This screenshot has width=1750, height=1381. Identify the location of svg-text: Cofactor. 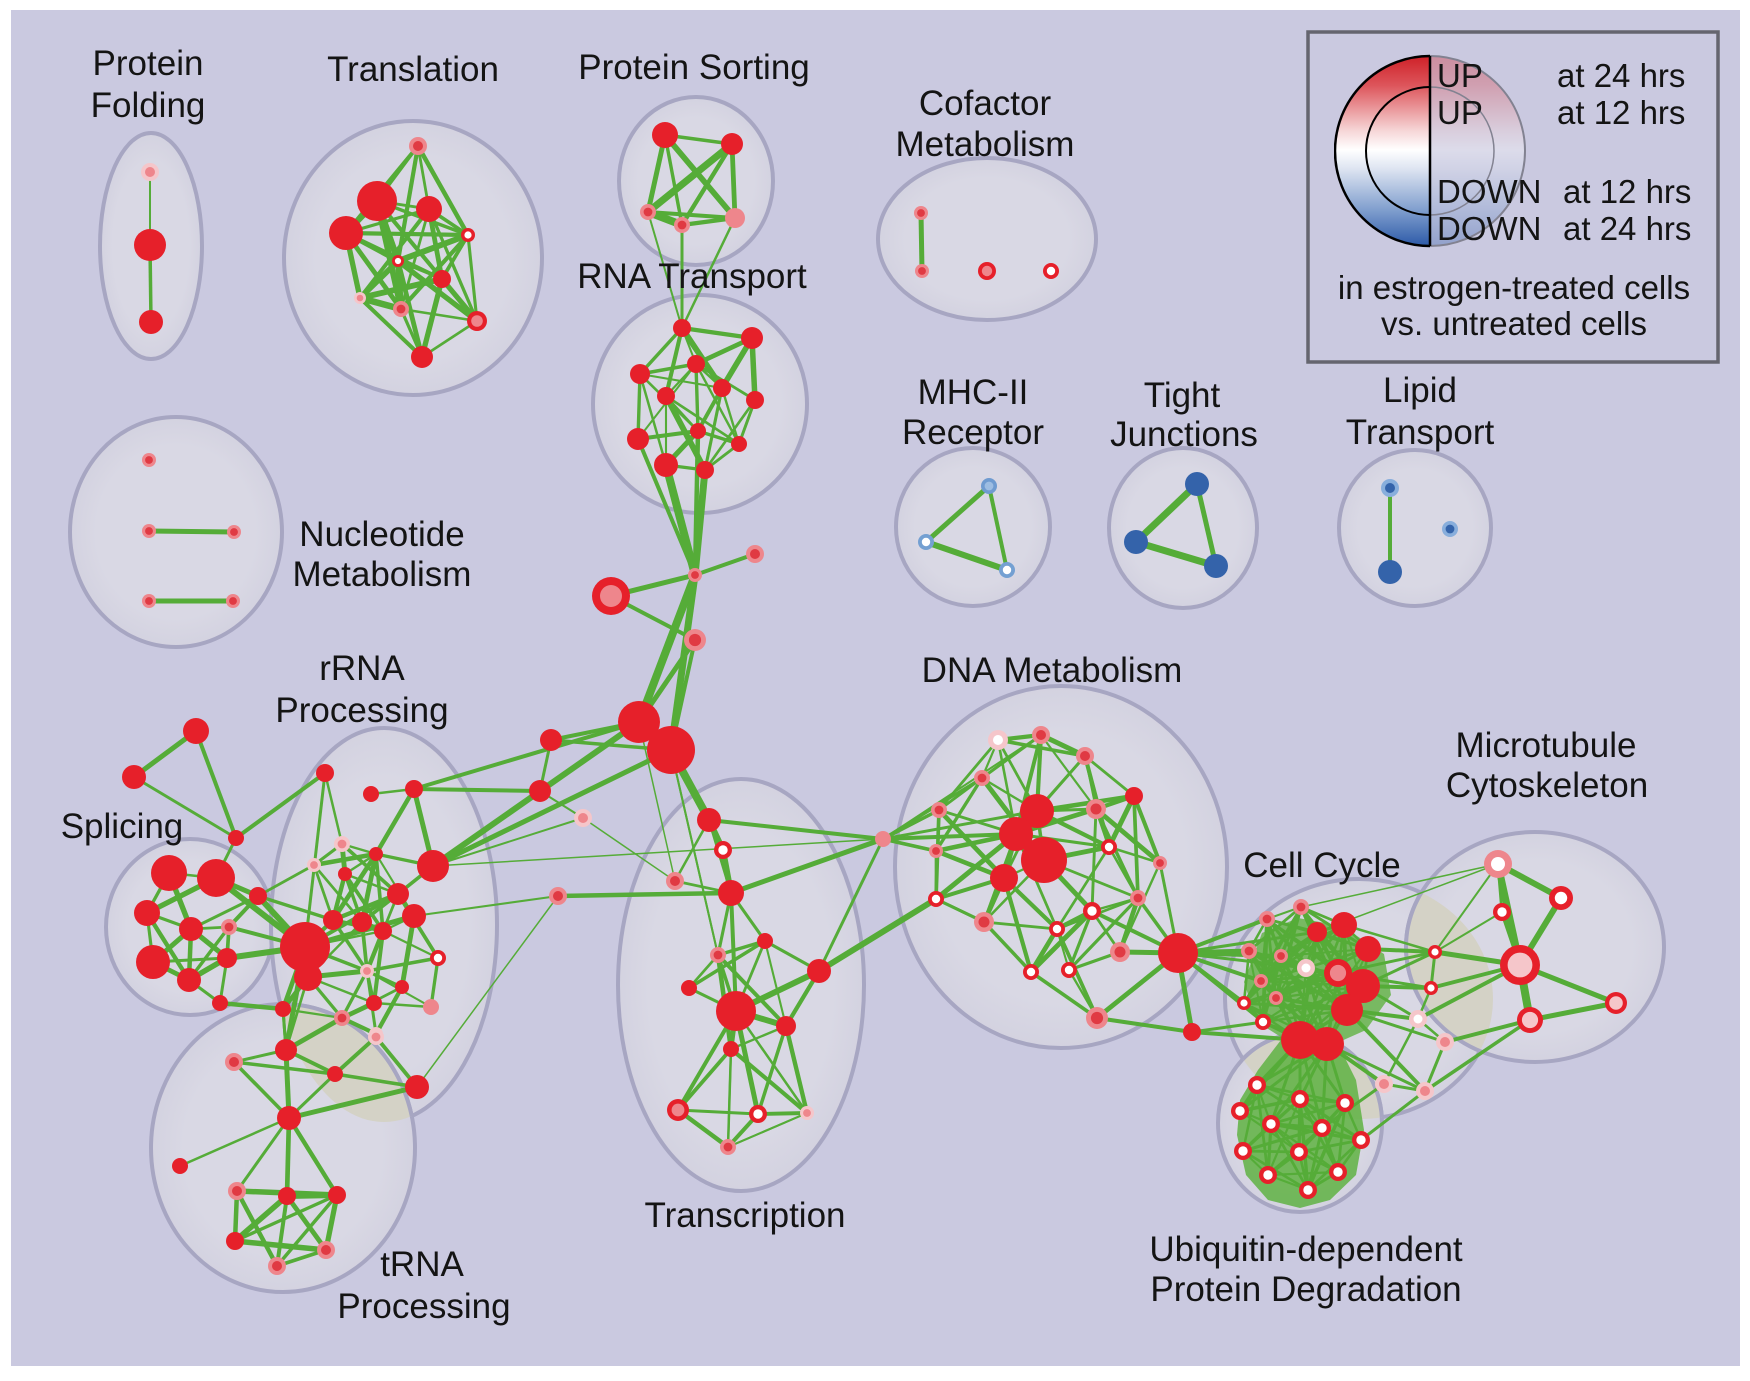
(985, 103).